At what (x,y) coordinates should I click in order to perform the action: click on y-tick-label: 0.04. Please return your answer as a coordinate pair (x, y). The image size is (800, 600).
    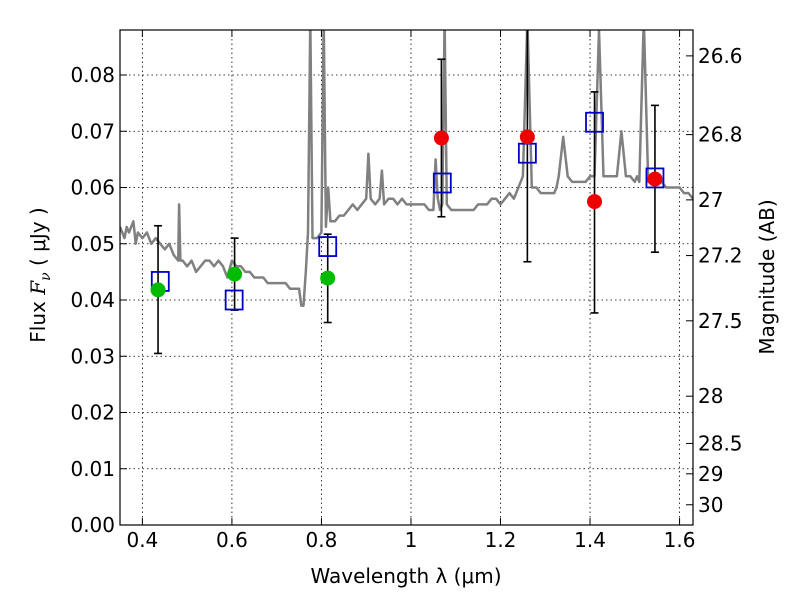
    Looking at the image, I should click on (92, 300).